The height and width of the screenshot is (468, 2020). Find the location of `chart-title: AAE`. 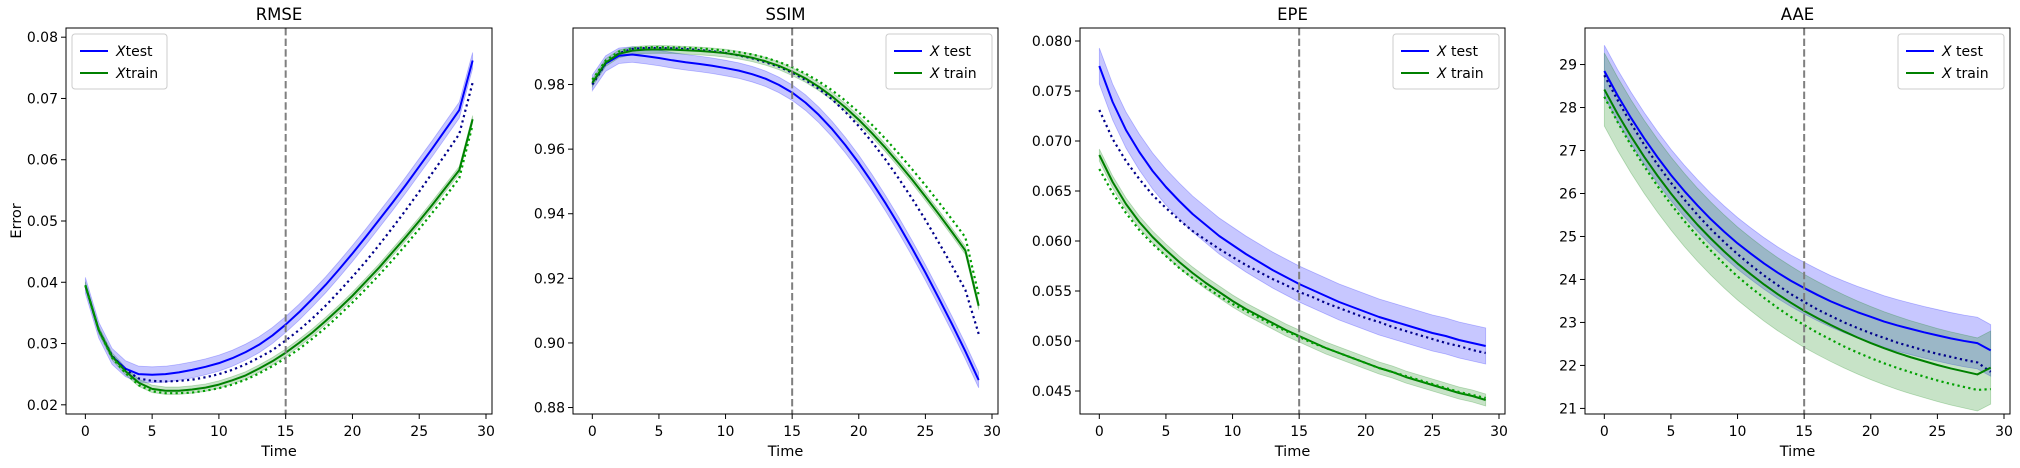

chart-title: AAE is located at coordinates (1797, 14).